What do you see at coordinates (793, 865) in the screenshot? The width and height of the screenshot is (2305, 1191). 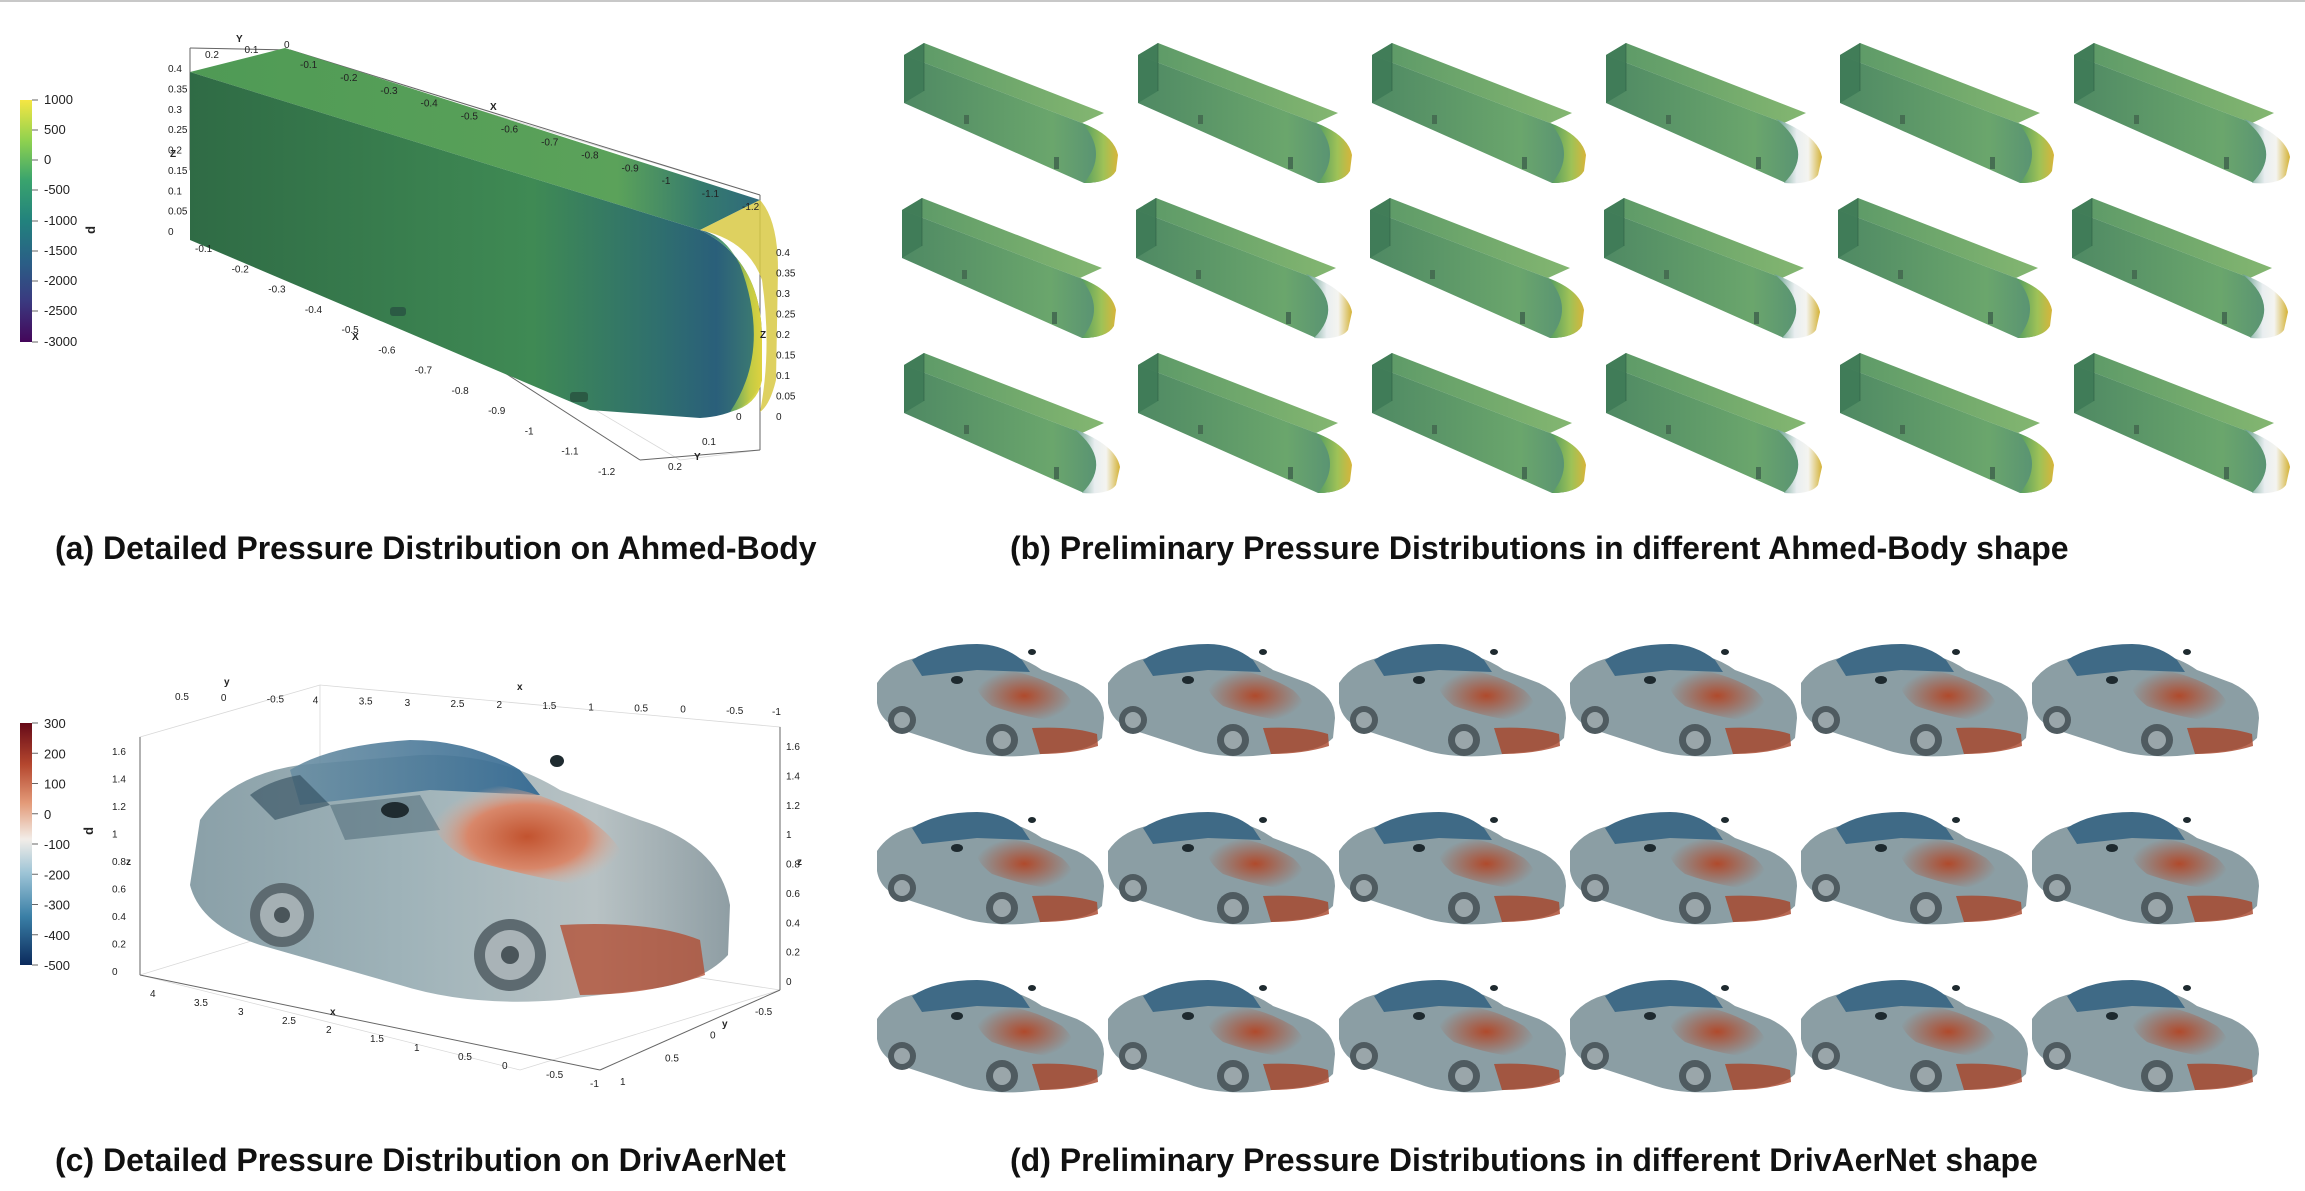 I see `drivaer-right-z-ticks: 1.6 1.4 1.2 1 0.8 0.6 0.4 0.2 0` at bounding box center [793, 865].